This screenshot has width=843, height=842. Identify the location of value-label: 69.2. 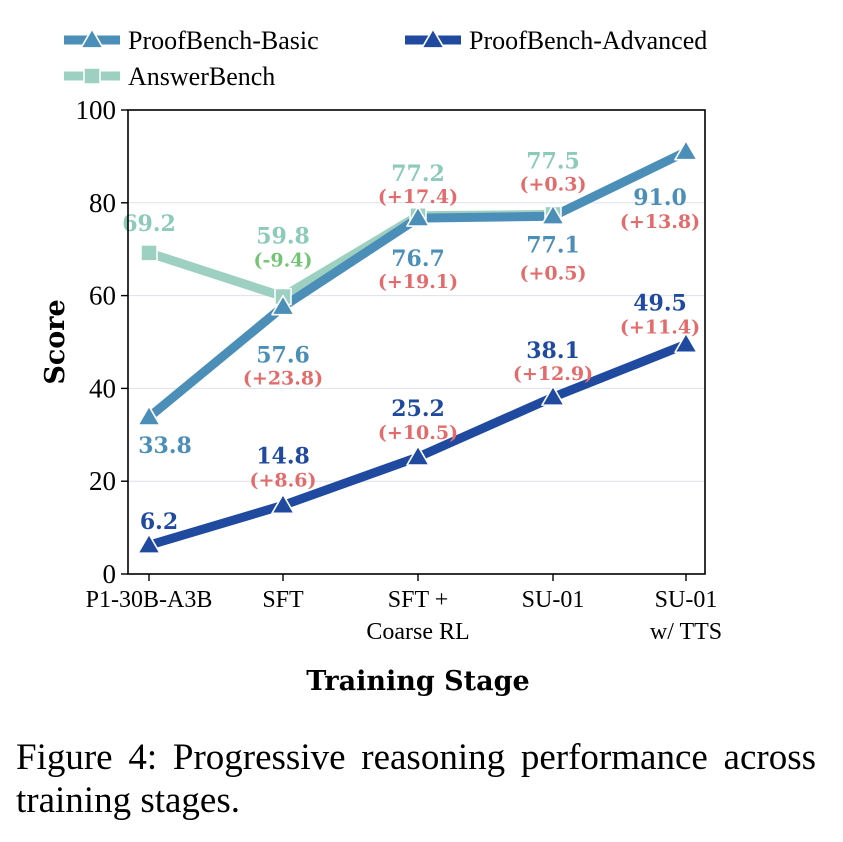
(149, 224).